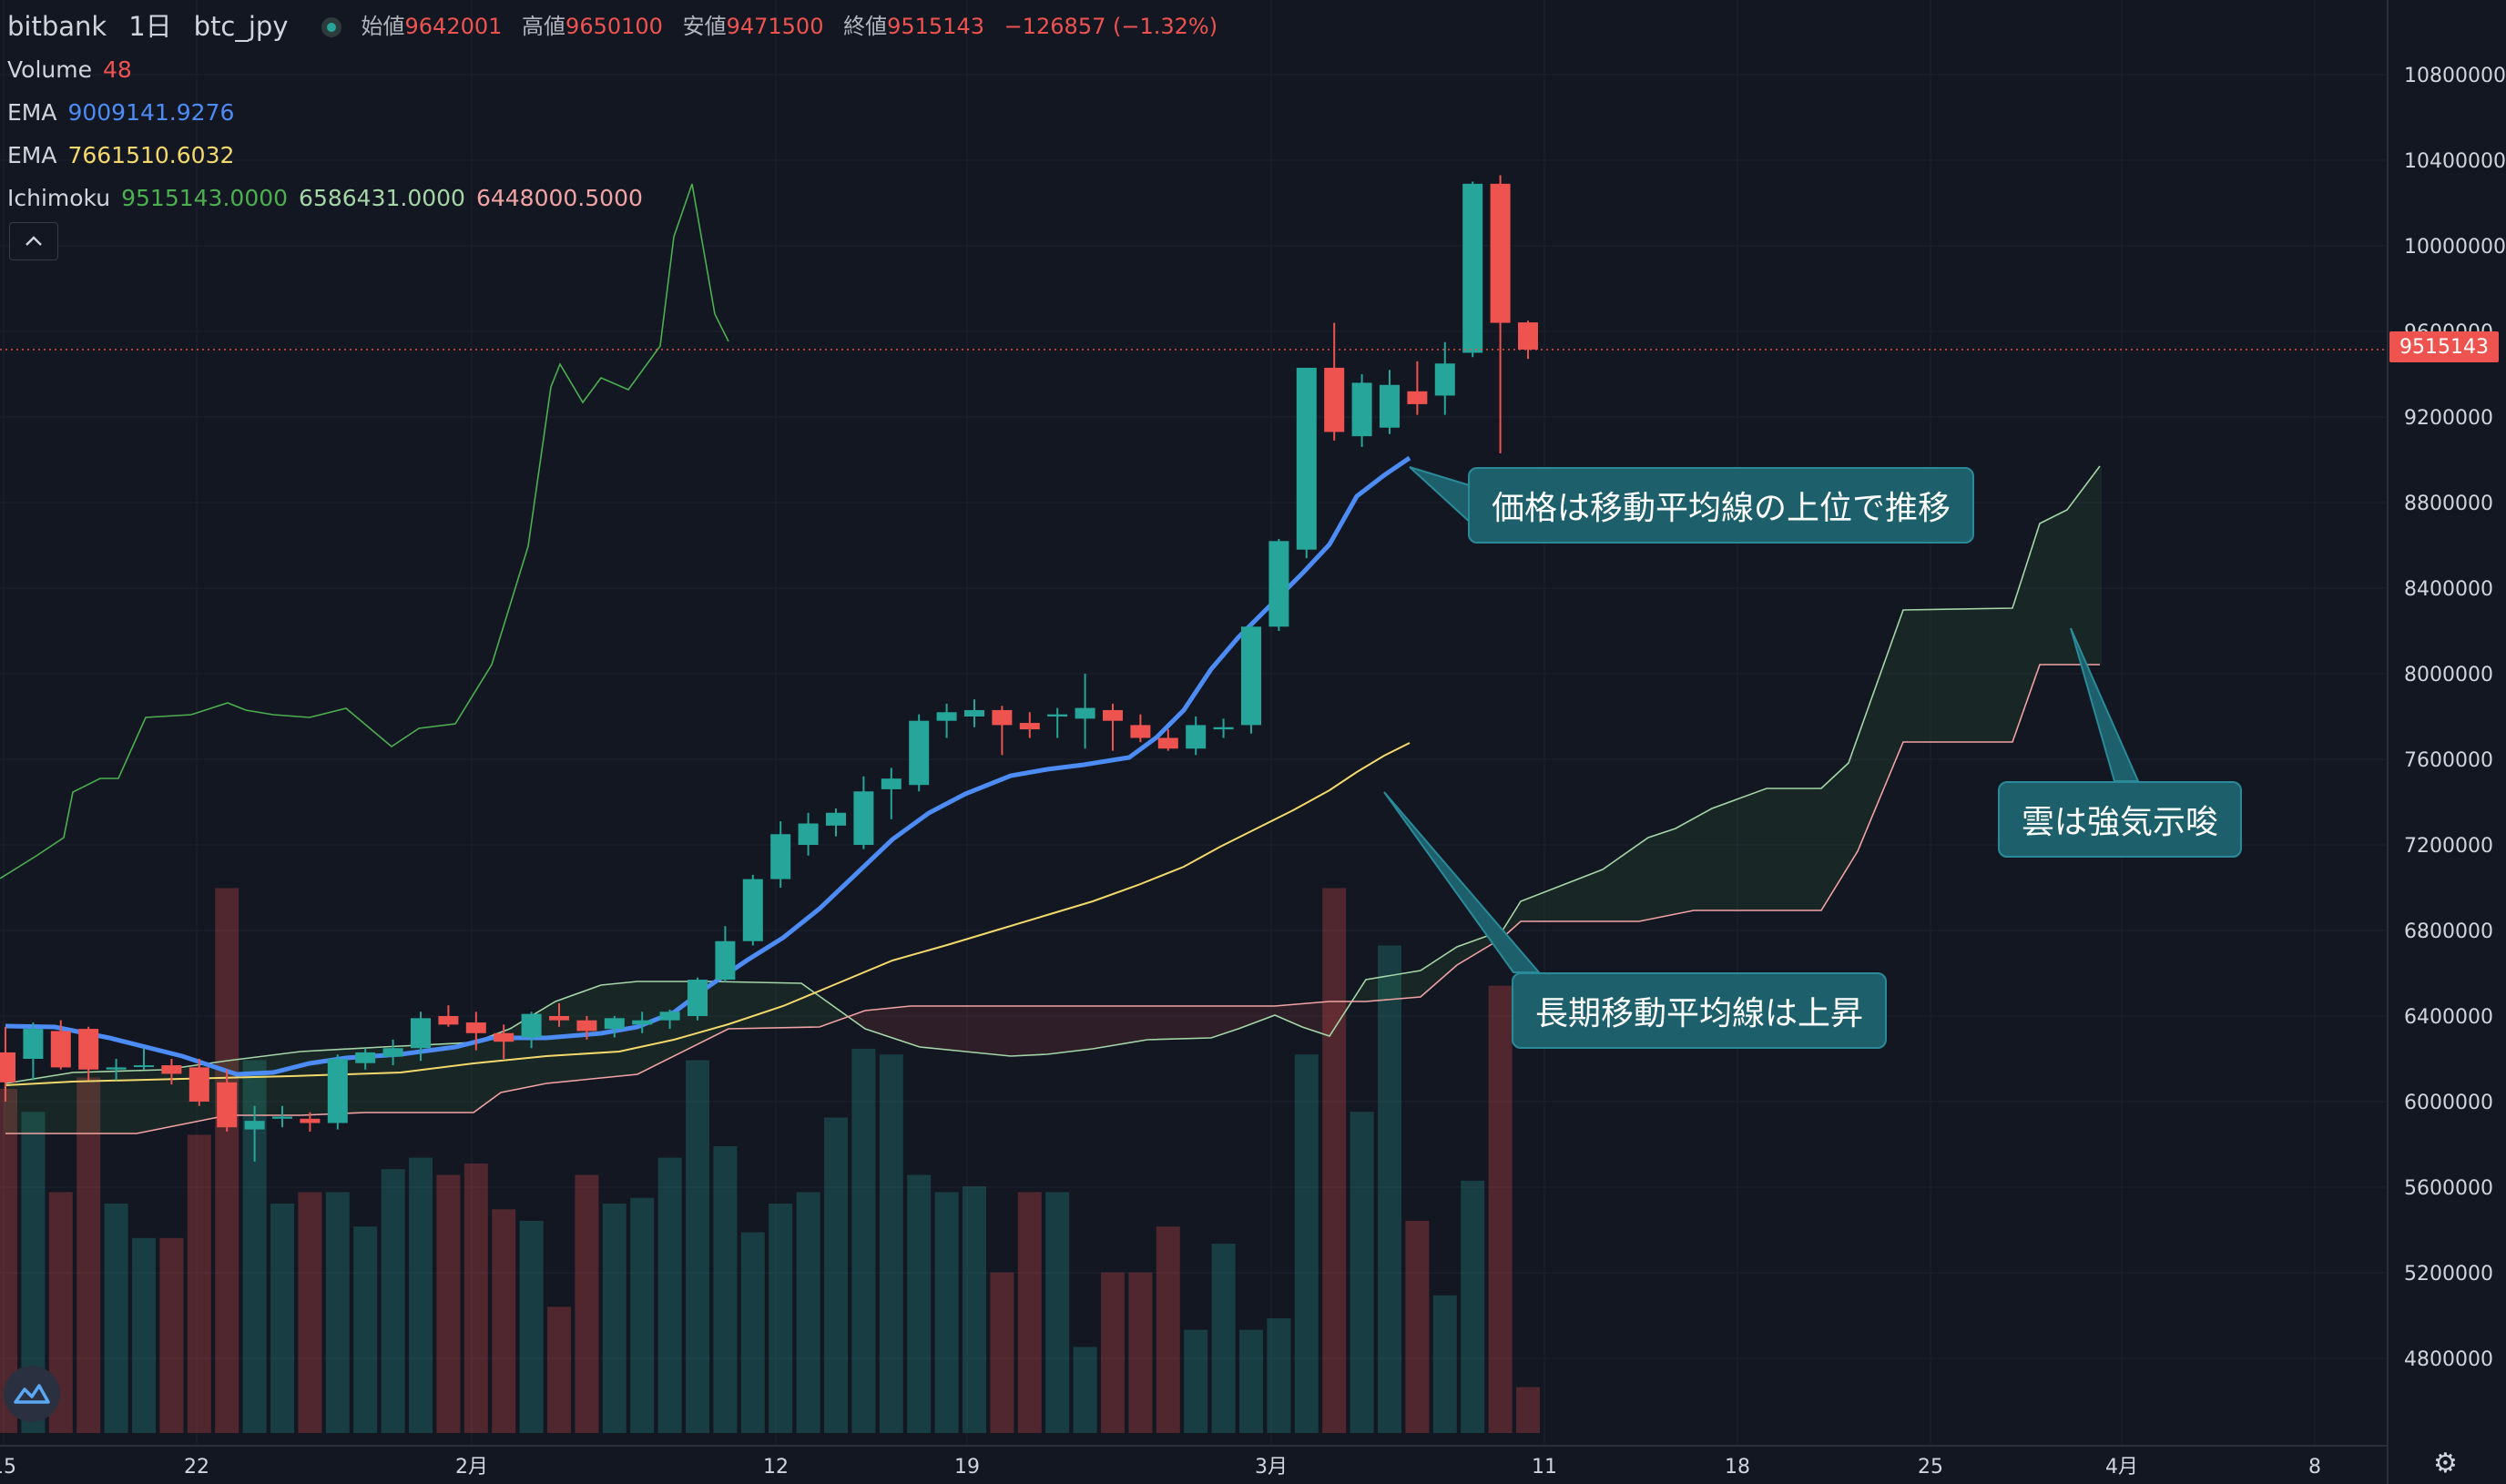 The height and width of the screenshot is (1484, 2506). Describe the element at coordinates (776, 1467) in the screenshot. I see `time-tick-label: 12` at that location.